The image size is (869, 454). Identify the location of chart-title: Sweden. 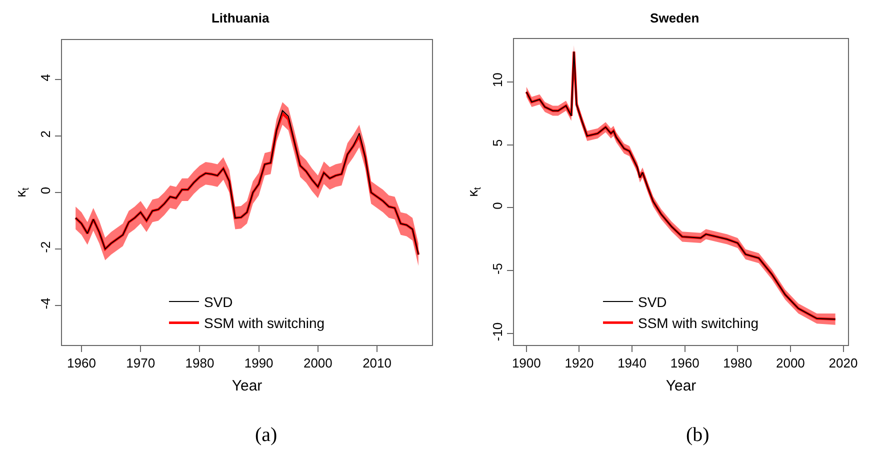
(675, 18).